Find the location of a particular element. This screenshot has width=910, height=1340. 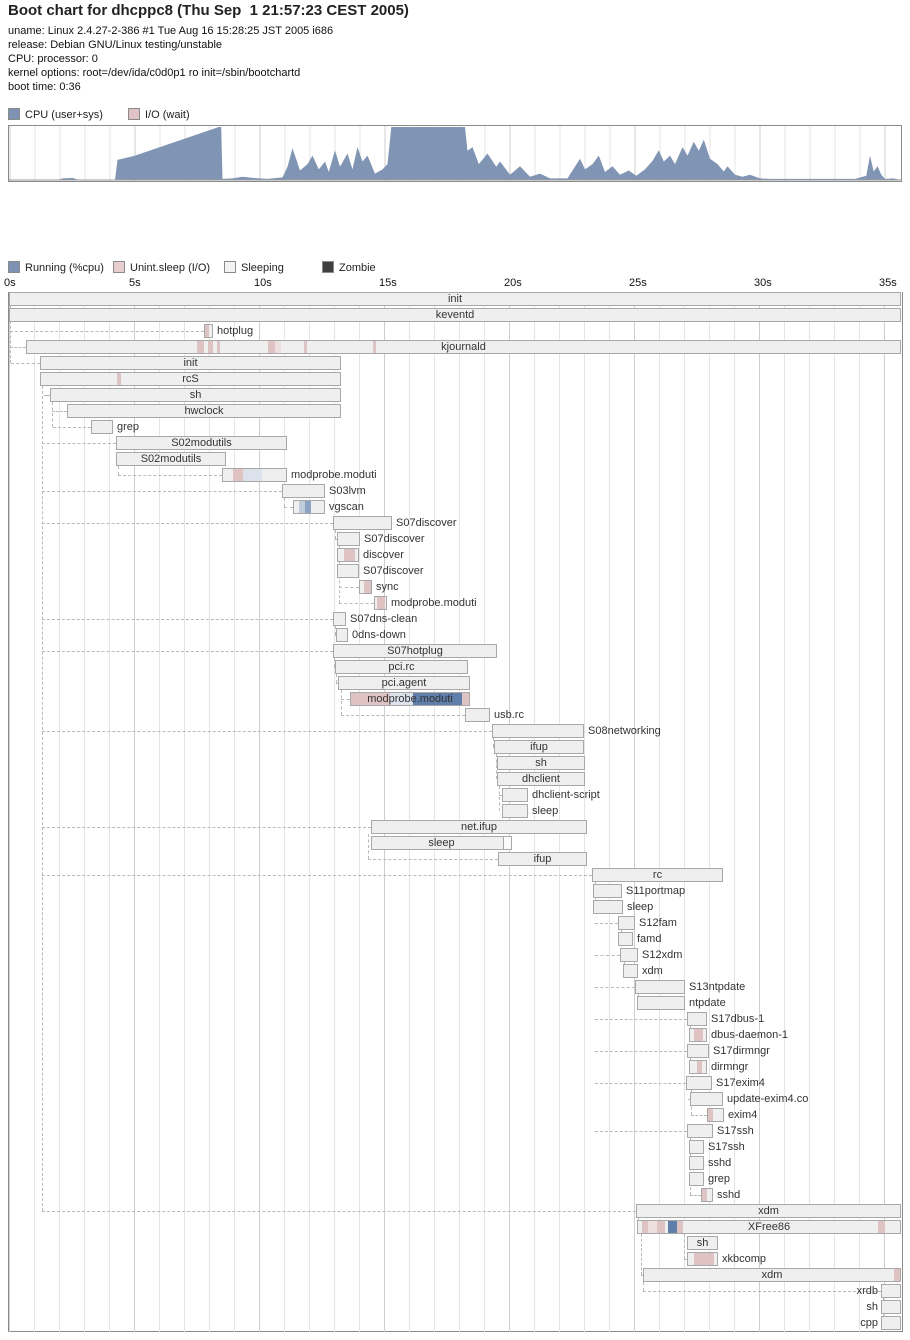

process-label: dirmngr is located at coordinates (730, 1067).